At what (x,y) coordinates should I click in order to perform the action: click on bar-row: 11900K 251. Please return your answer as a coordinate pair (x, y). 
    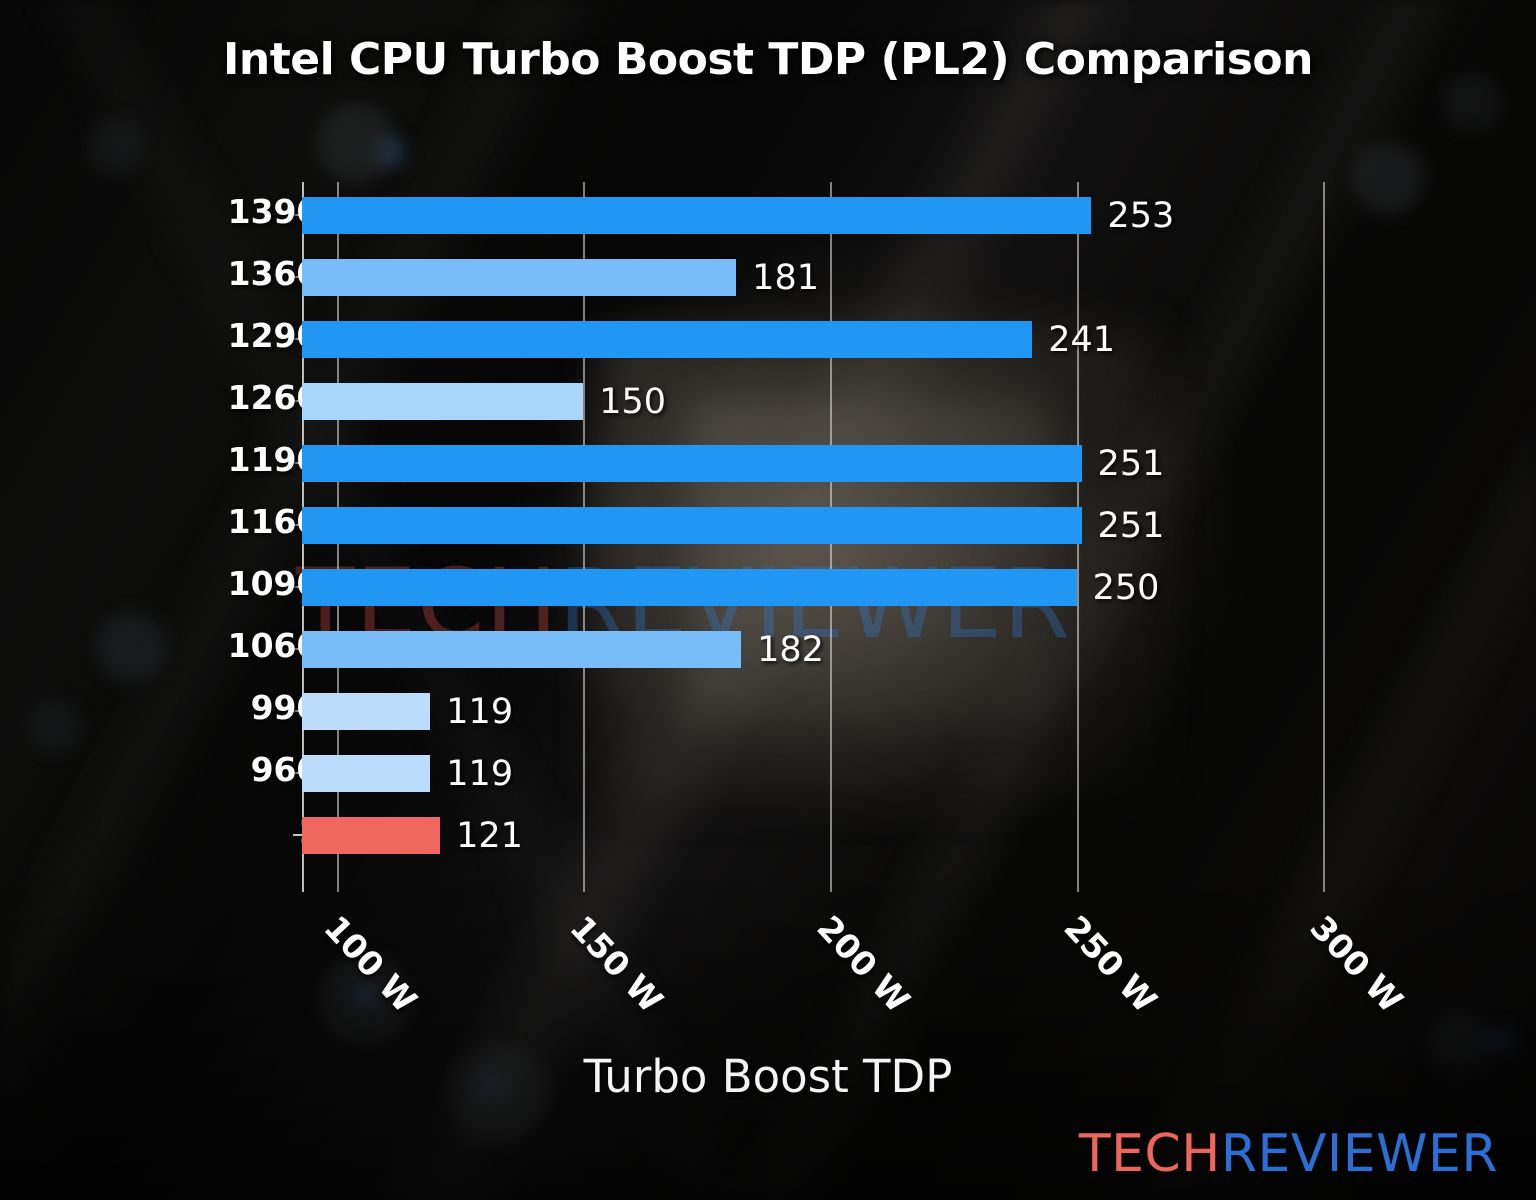
    Looking at the image, I should click on (865, 463).